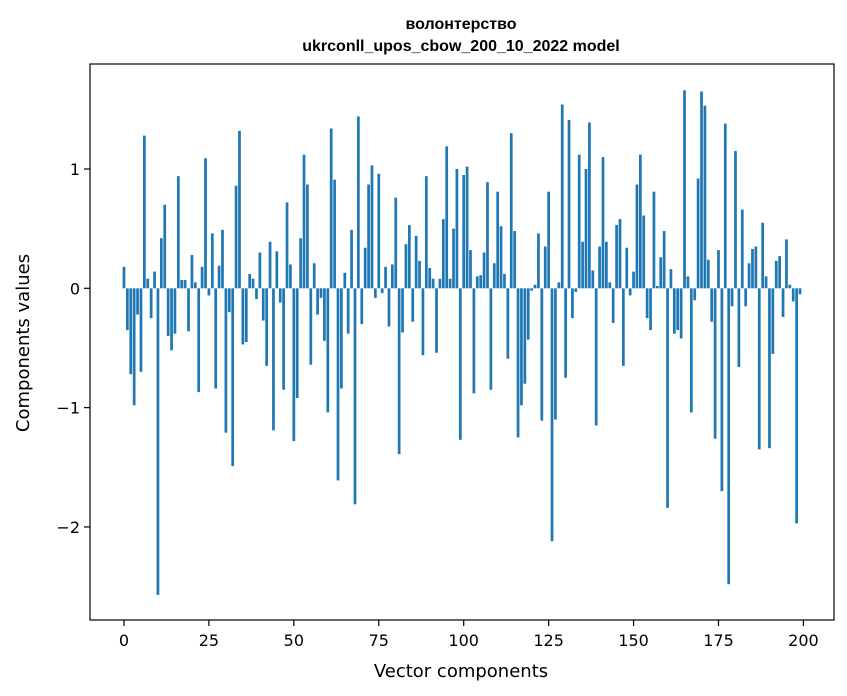  Describe the element at coordinates (469, 635) in the screenshot. I see `x-axis-ticks: 0 25 50 75 100 125 150 175 200` at that location.